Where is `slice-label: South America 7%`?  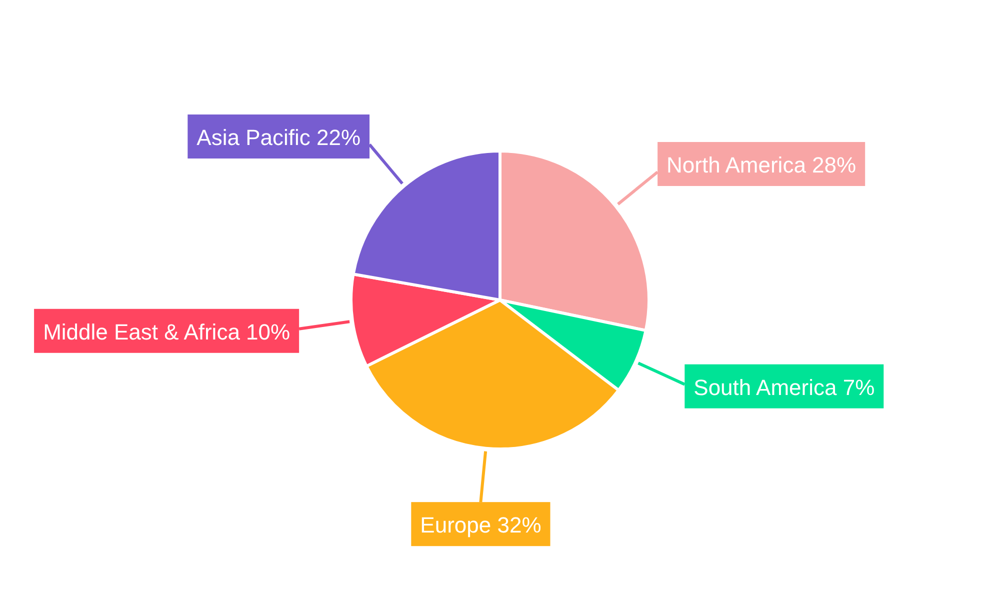 slice-label: South America 7% is located at coordinates (784, 387).